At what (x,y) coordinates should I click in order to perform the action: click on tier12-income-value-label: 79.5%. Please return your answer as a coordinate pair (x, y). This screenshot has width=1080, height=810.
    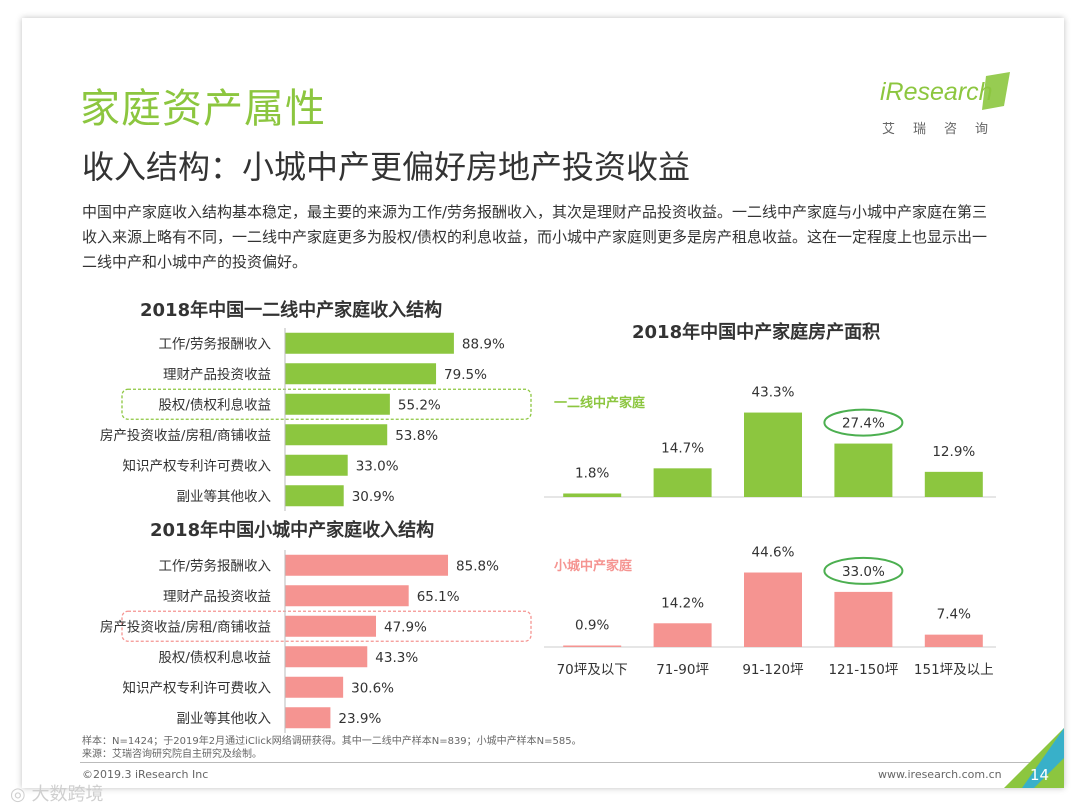
    Looking at the image, I should click on (465, 375).